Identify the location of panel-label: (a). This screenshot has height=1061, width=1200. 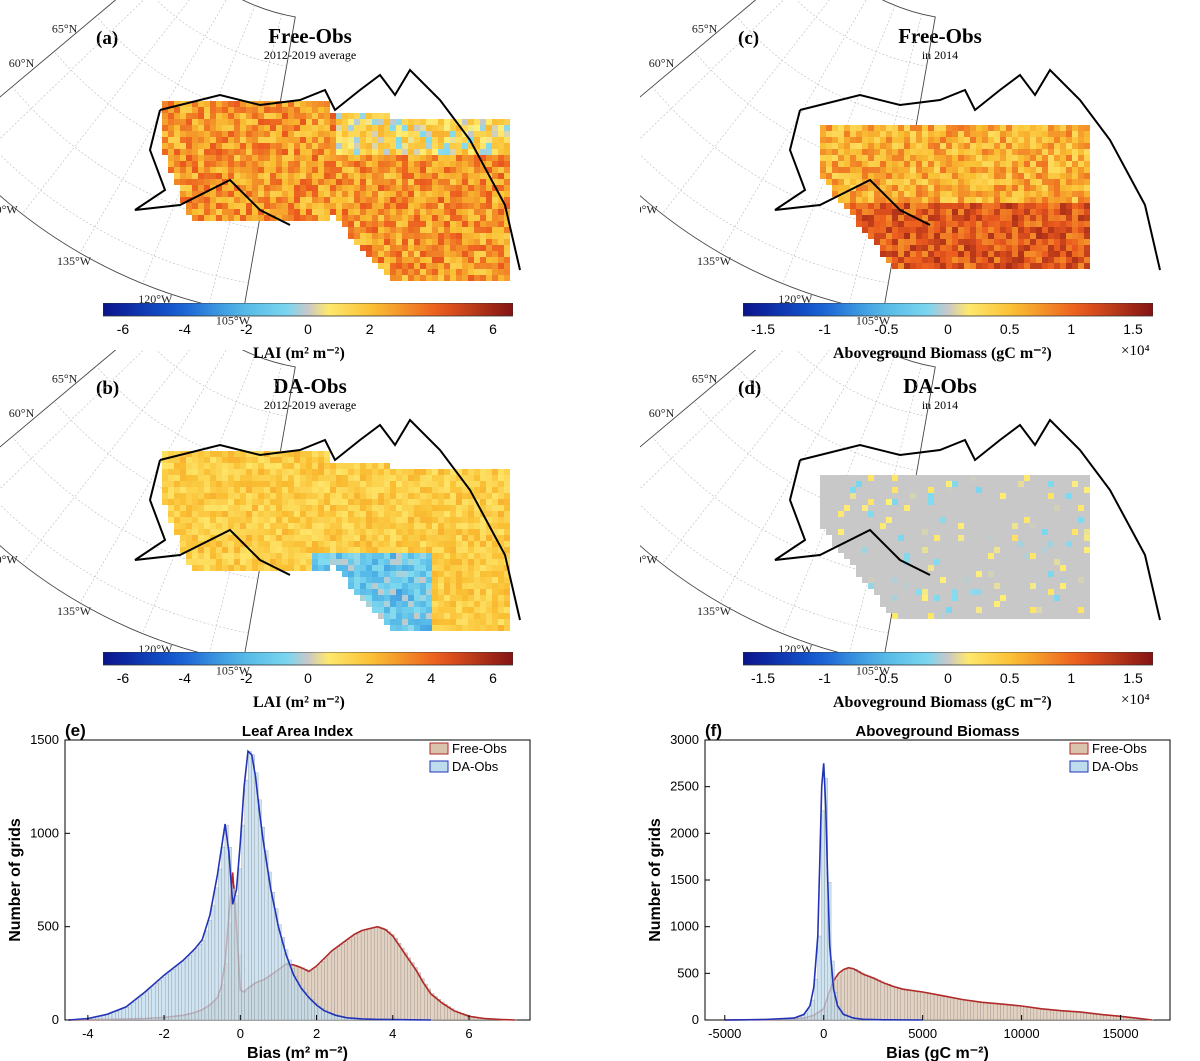
(107, 38).